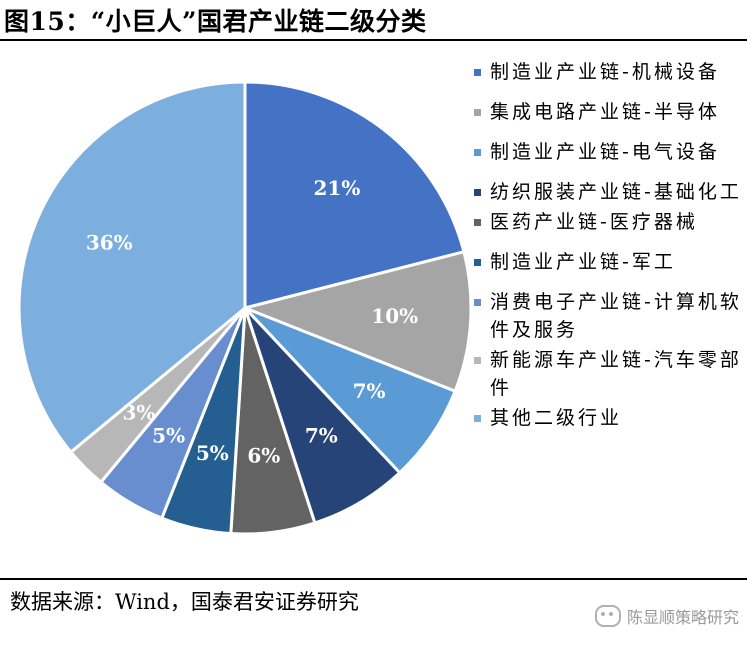 The image size is (747, 650). Describe the element at coordinates (556, 418) in the screenshot. I see `legend-label: 其他二级行业` at that location.